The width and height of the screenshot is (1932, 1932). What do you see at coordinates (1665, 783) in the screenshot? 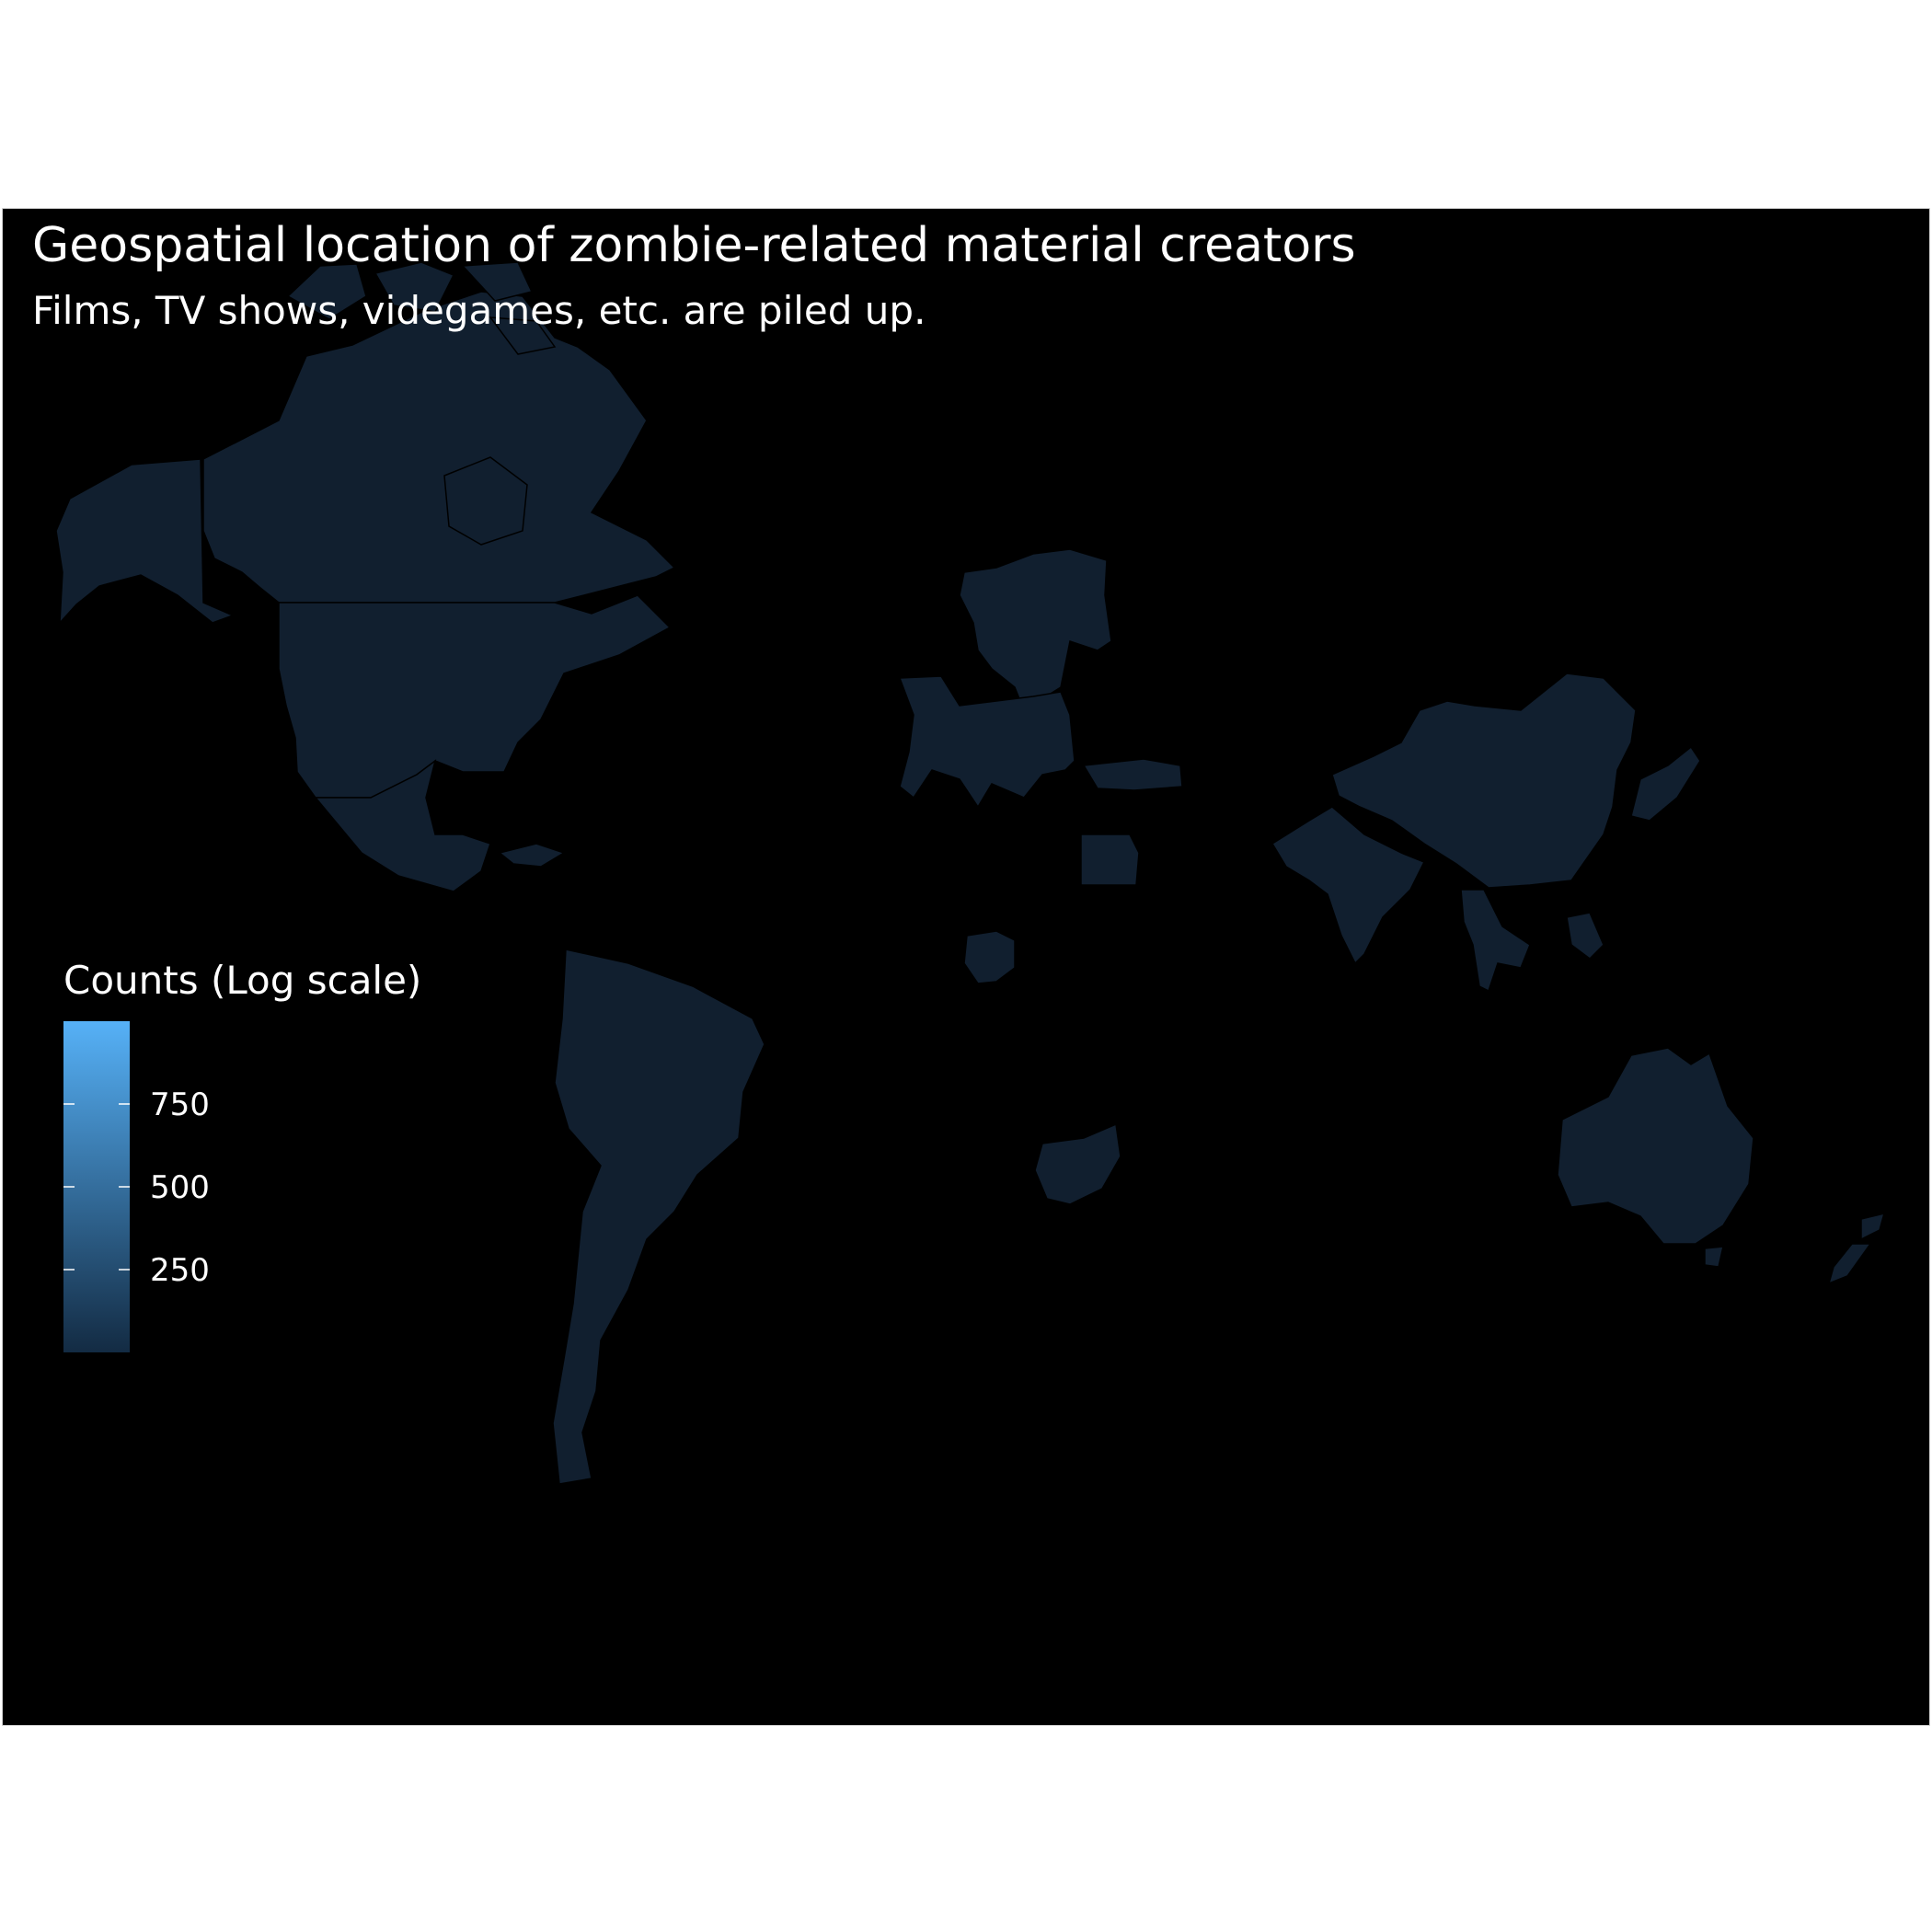
I see `region-japan` at bounding box center [1665, 783].